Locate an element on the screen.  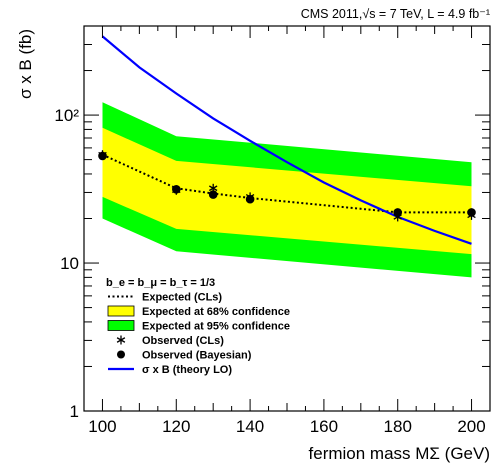
x-tick-label: 160 is located at coordinates (324, 426).